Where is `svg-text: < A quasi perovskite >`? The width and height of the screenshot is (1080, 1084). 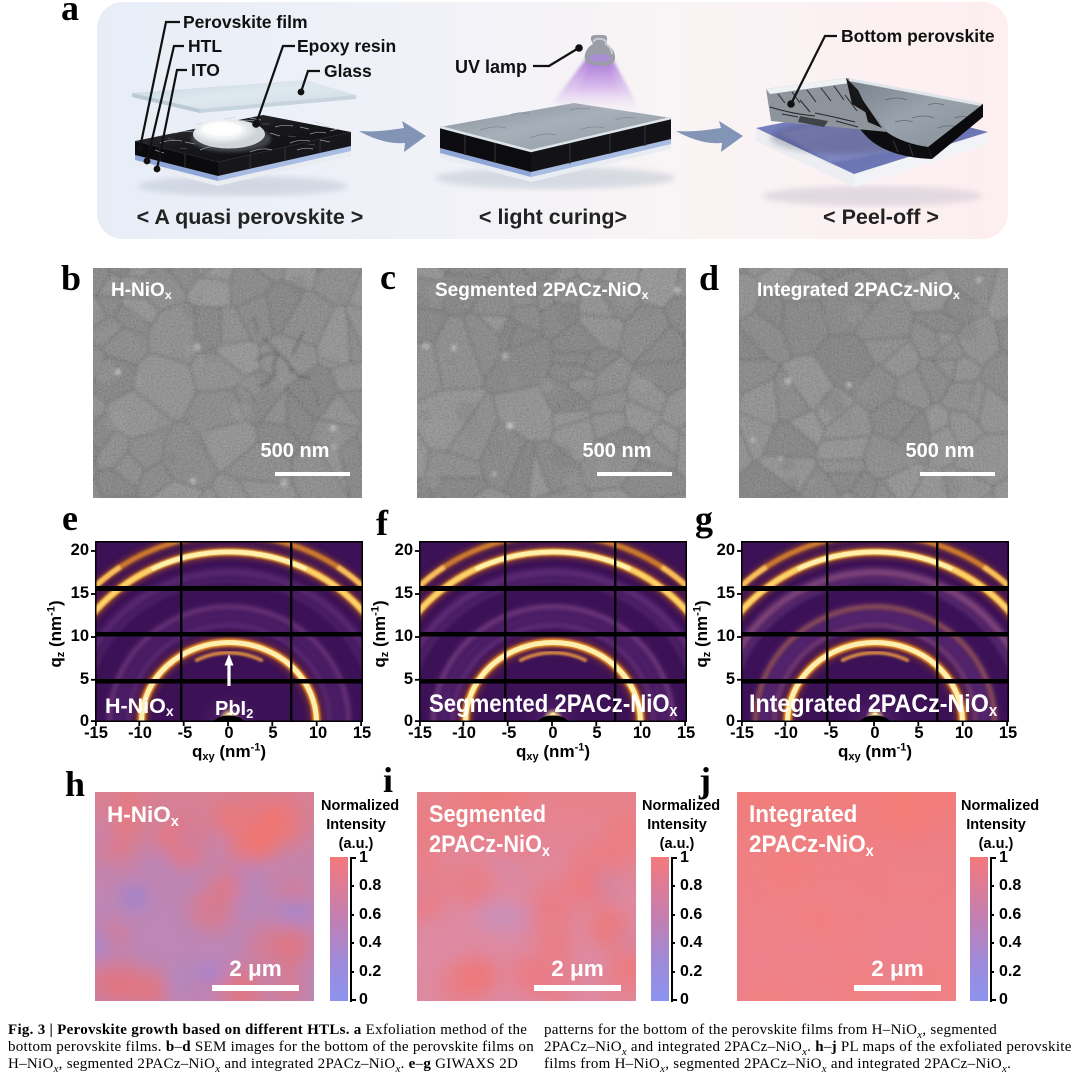
svg-text: < A quasi perovskite > is located at coordinates (250, 217).